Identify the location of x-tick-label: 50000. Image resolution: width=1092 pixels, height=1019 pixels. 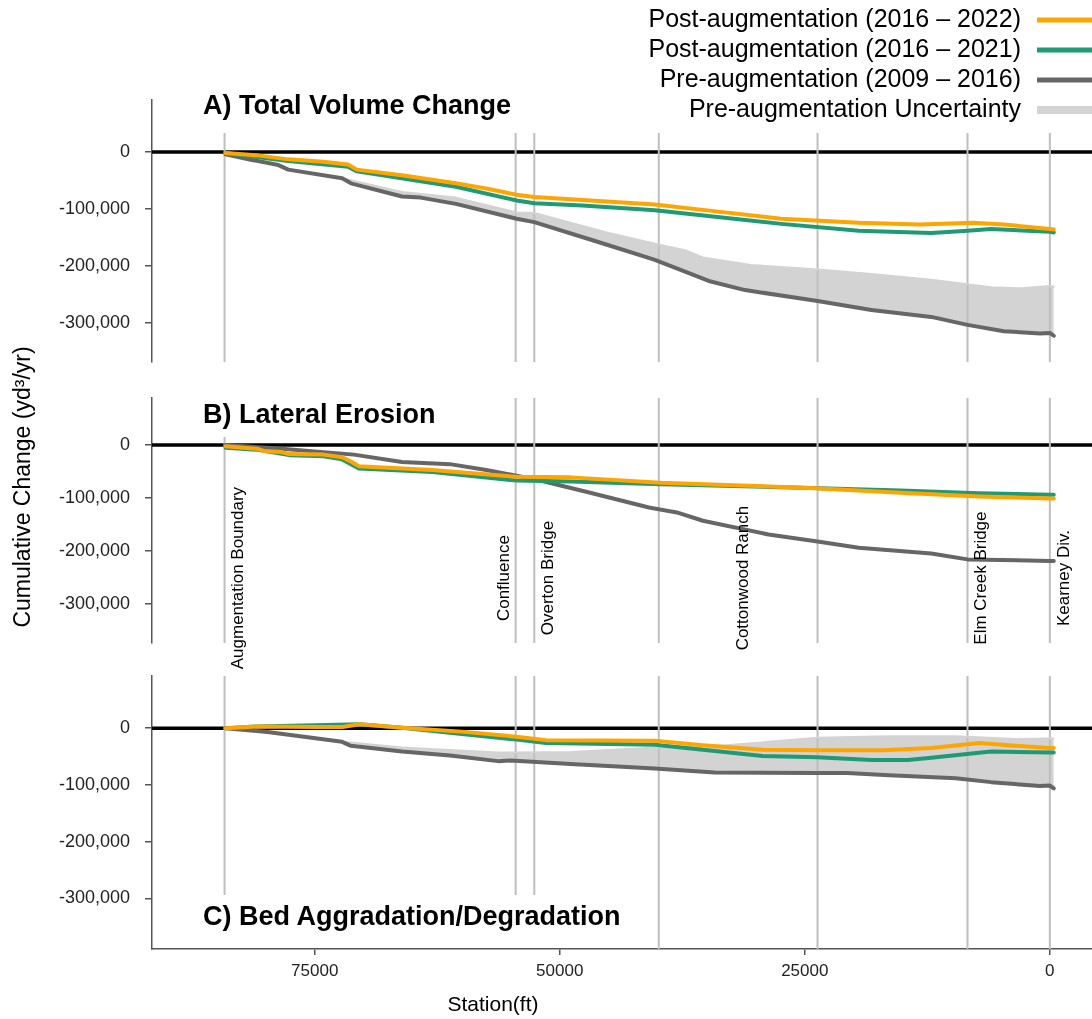
(560, 970).